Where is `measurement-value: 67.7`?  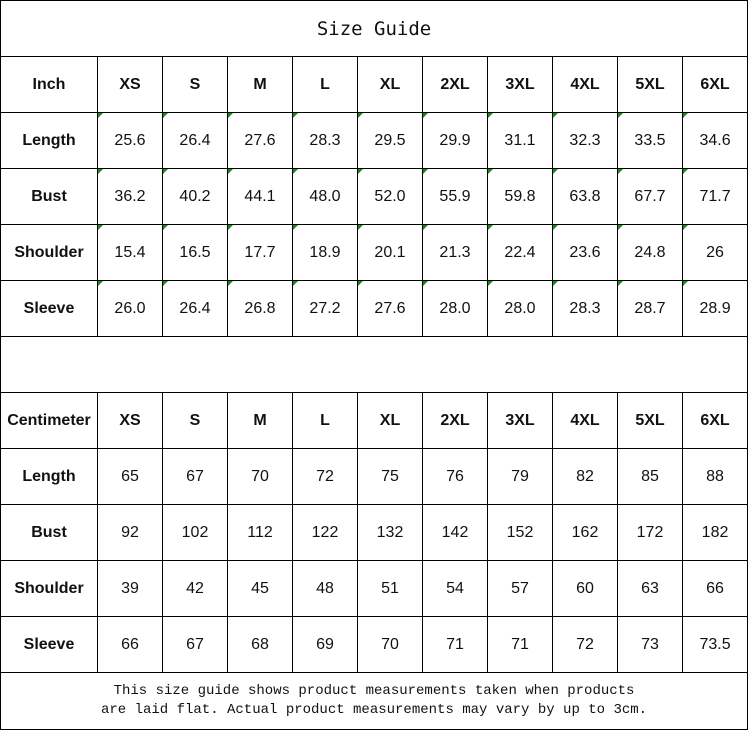 measurement-value: 67.7 is located at coordinates (650, 196).